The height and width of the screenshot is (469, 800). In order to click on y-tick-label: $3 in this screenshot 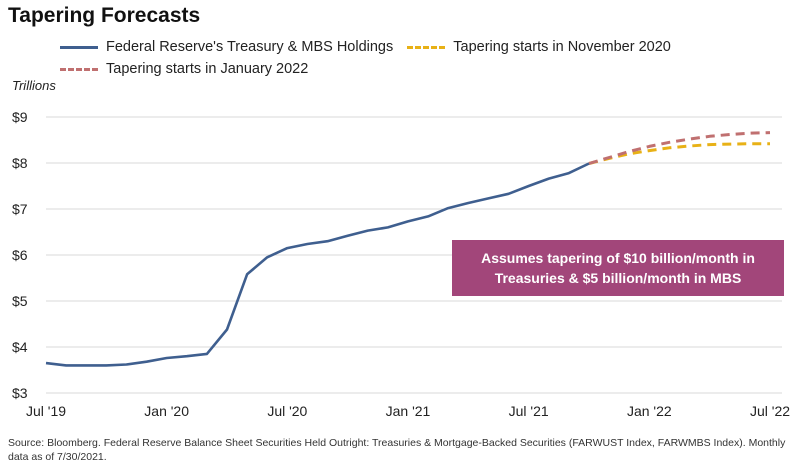, I will do `click(20, 393)`.